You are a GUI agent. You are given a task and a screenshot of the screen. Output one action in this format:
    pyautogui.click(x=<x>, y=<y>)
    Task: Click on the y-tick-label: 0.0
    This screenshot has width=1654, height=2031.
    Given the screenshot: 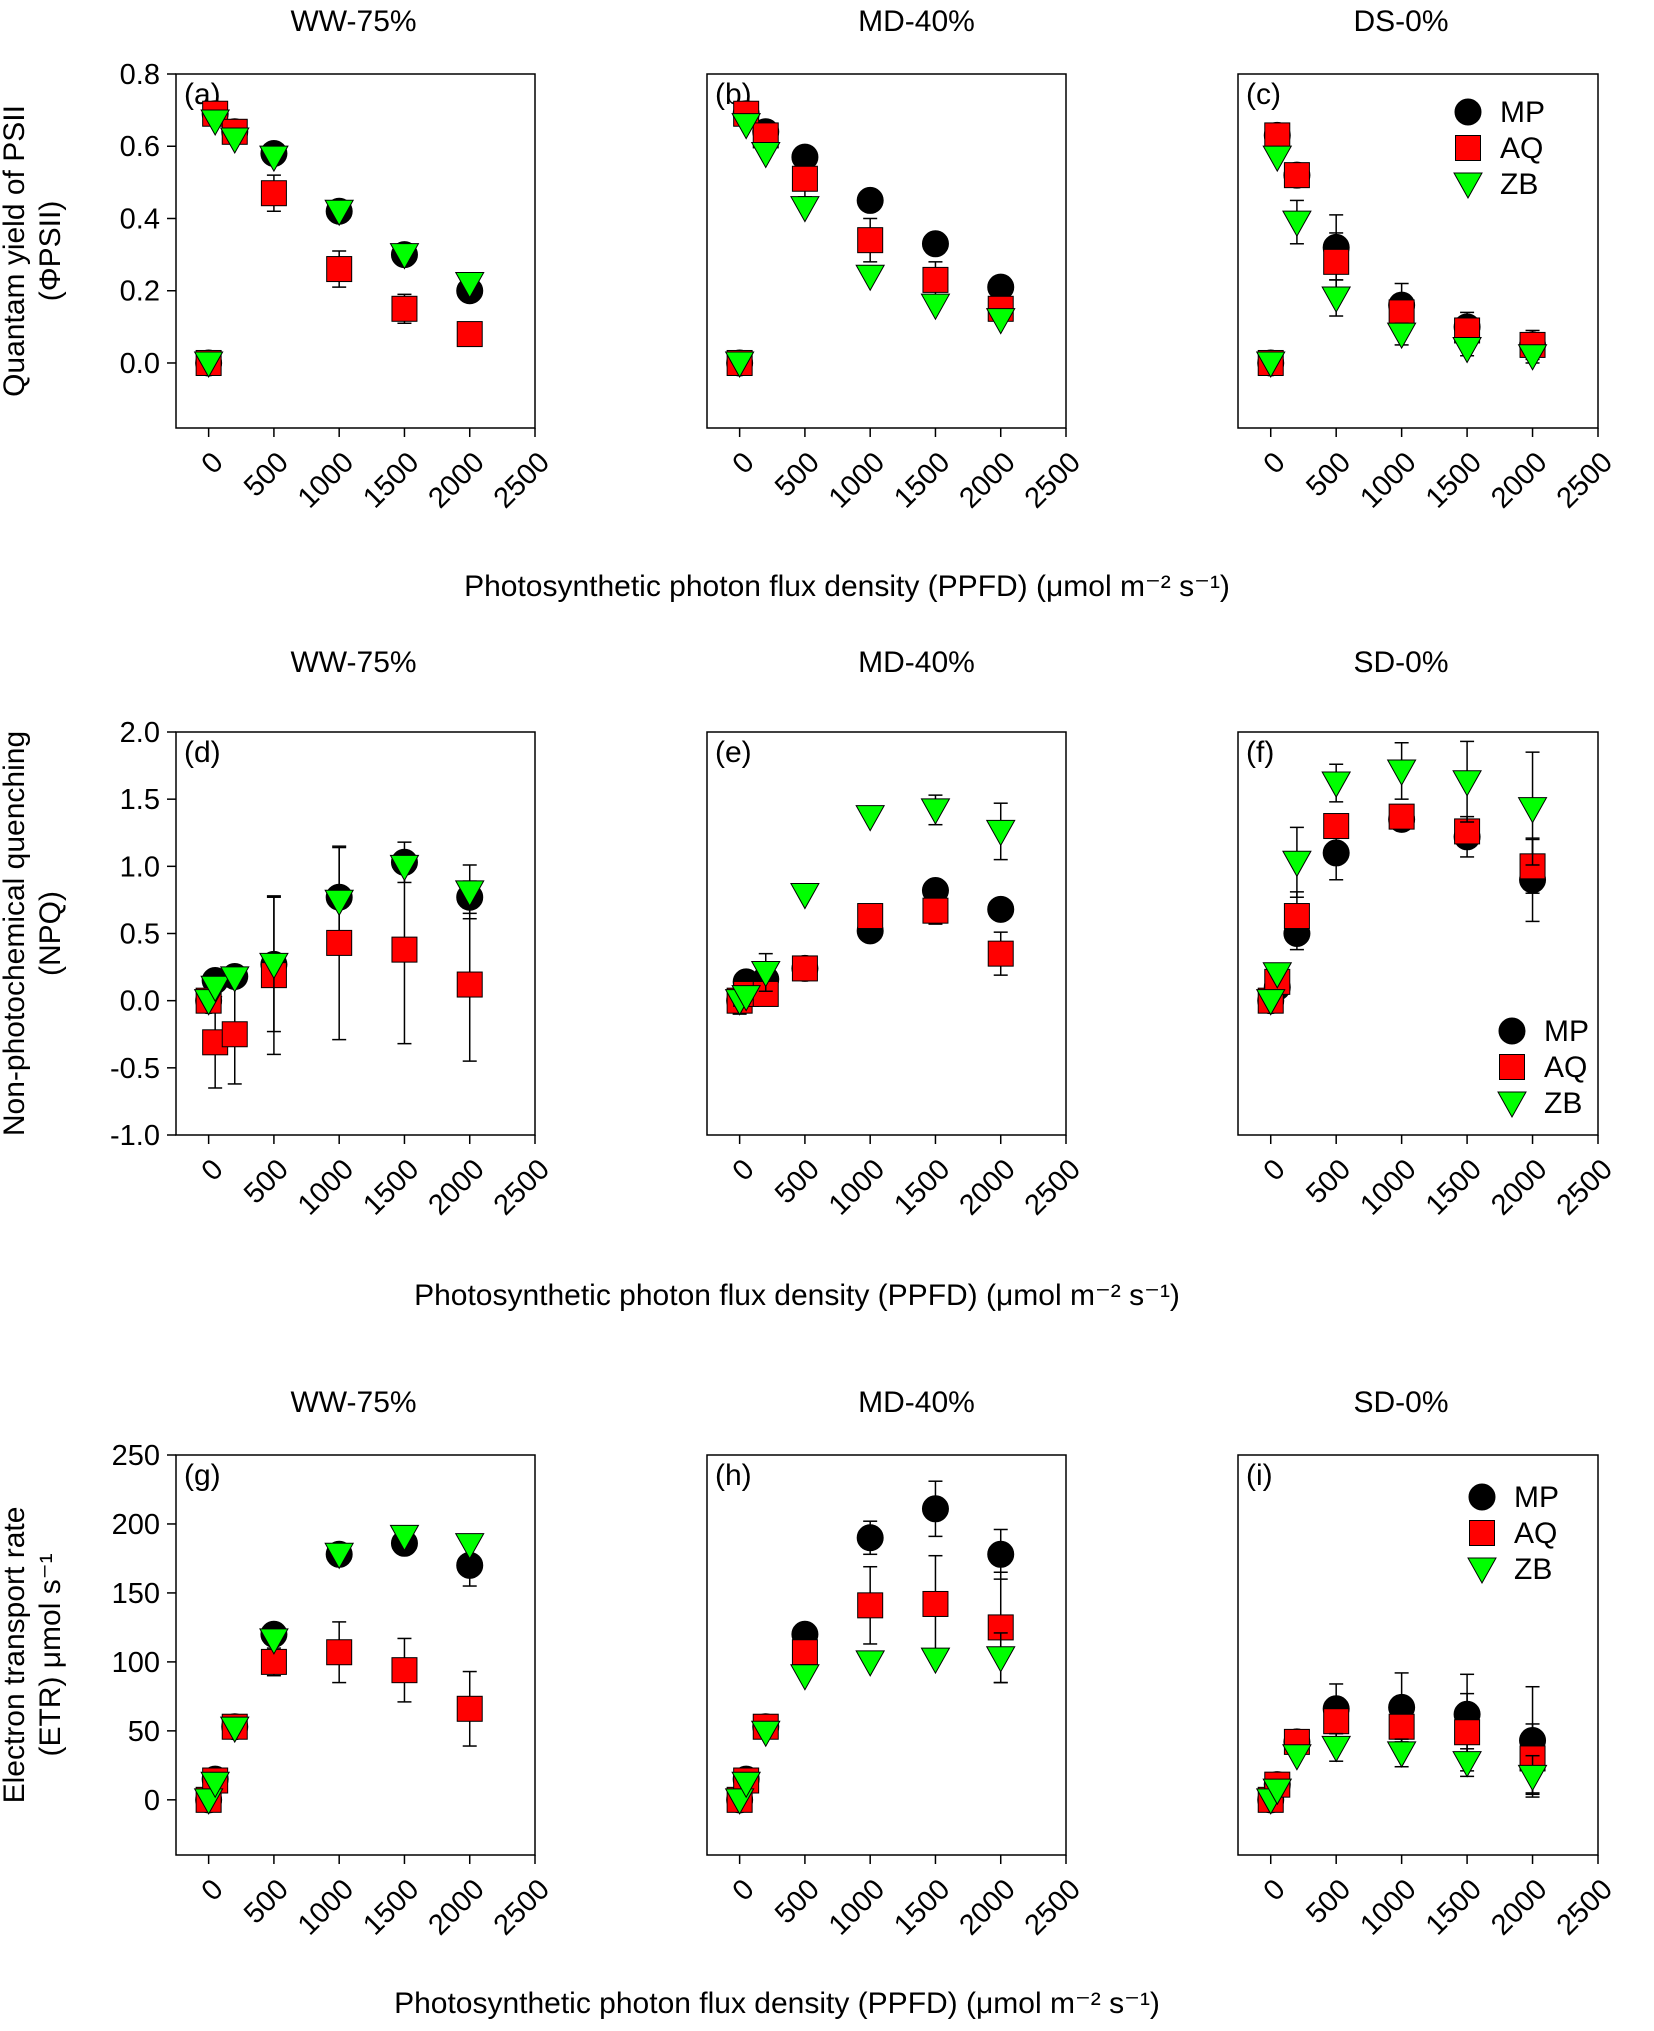 What is the action you would take?
    pyautogui.click(x=140, y=1002)
    